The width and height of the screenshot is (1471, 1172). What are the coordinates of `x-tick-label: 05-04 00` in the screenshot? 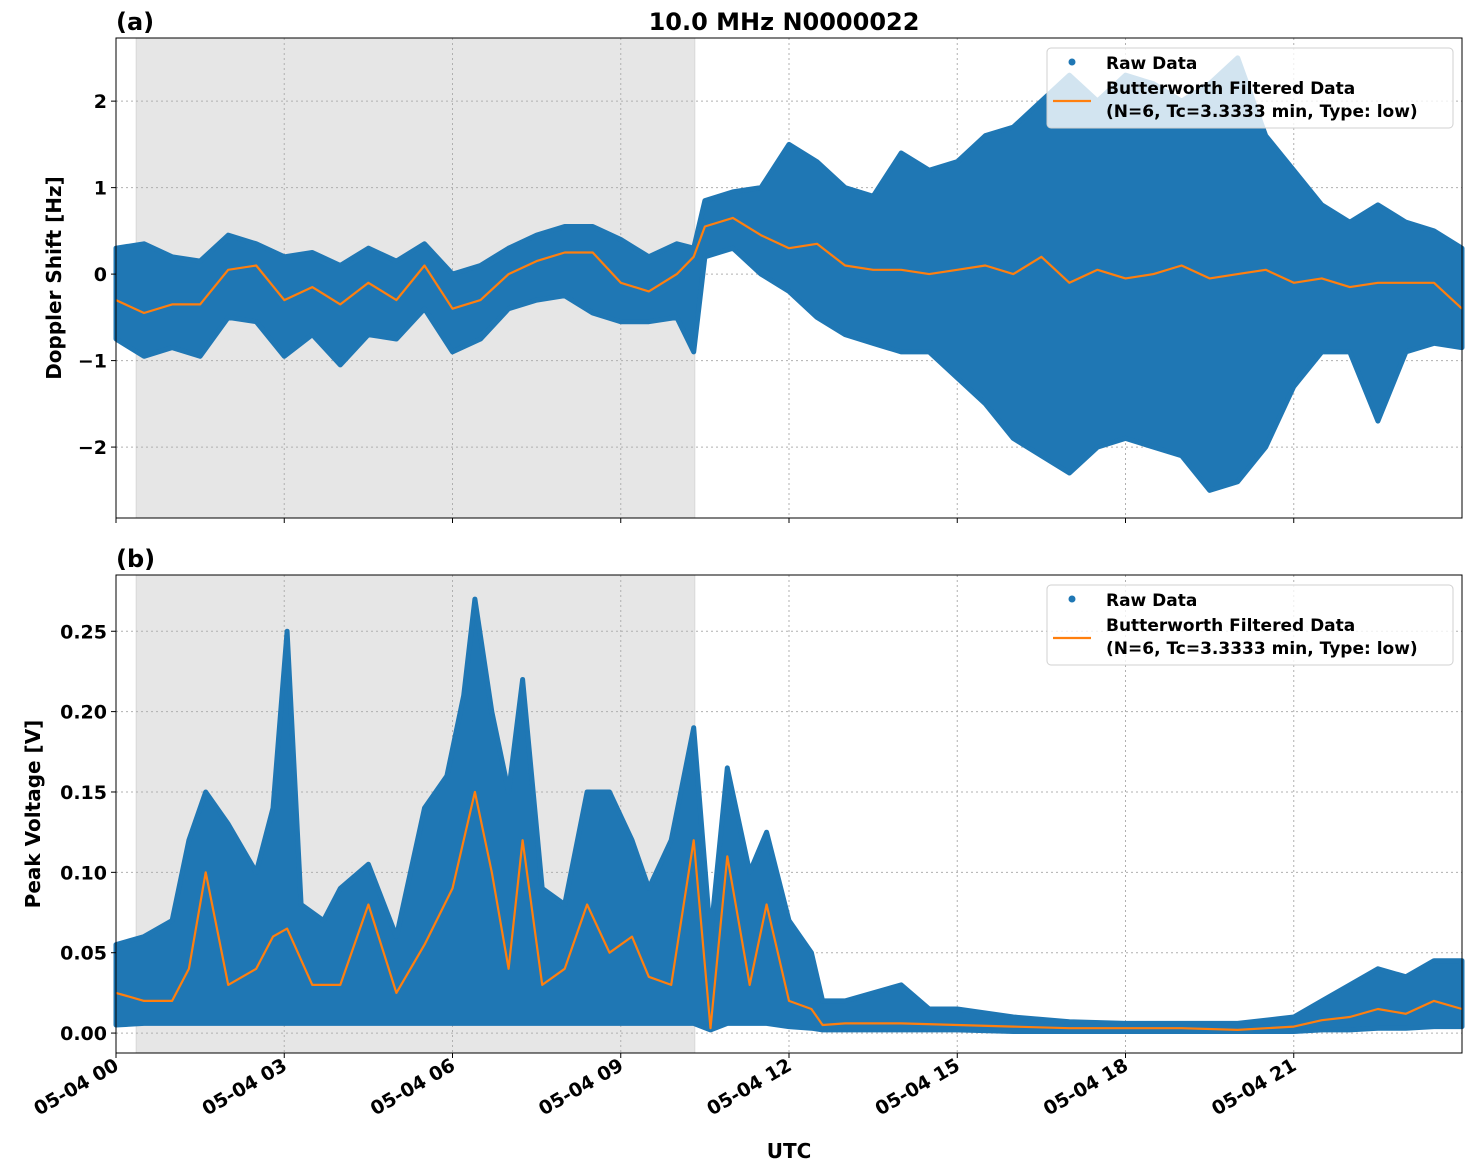 It's located at (76, 1087).